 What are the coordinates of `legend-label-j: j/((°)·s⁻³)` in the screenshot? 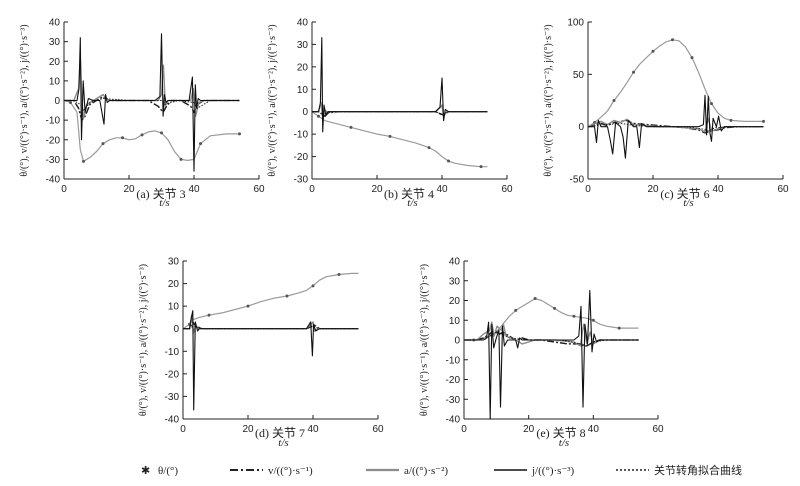 It's located at (553, 471).